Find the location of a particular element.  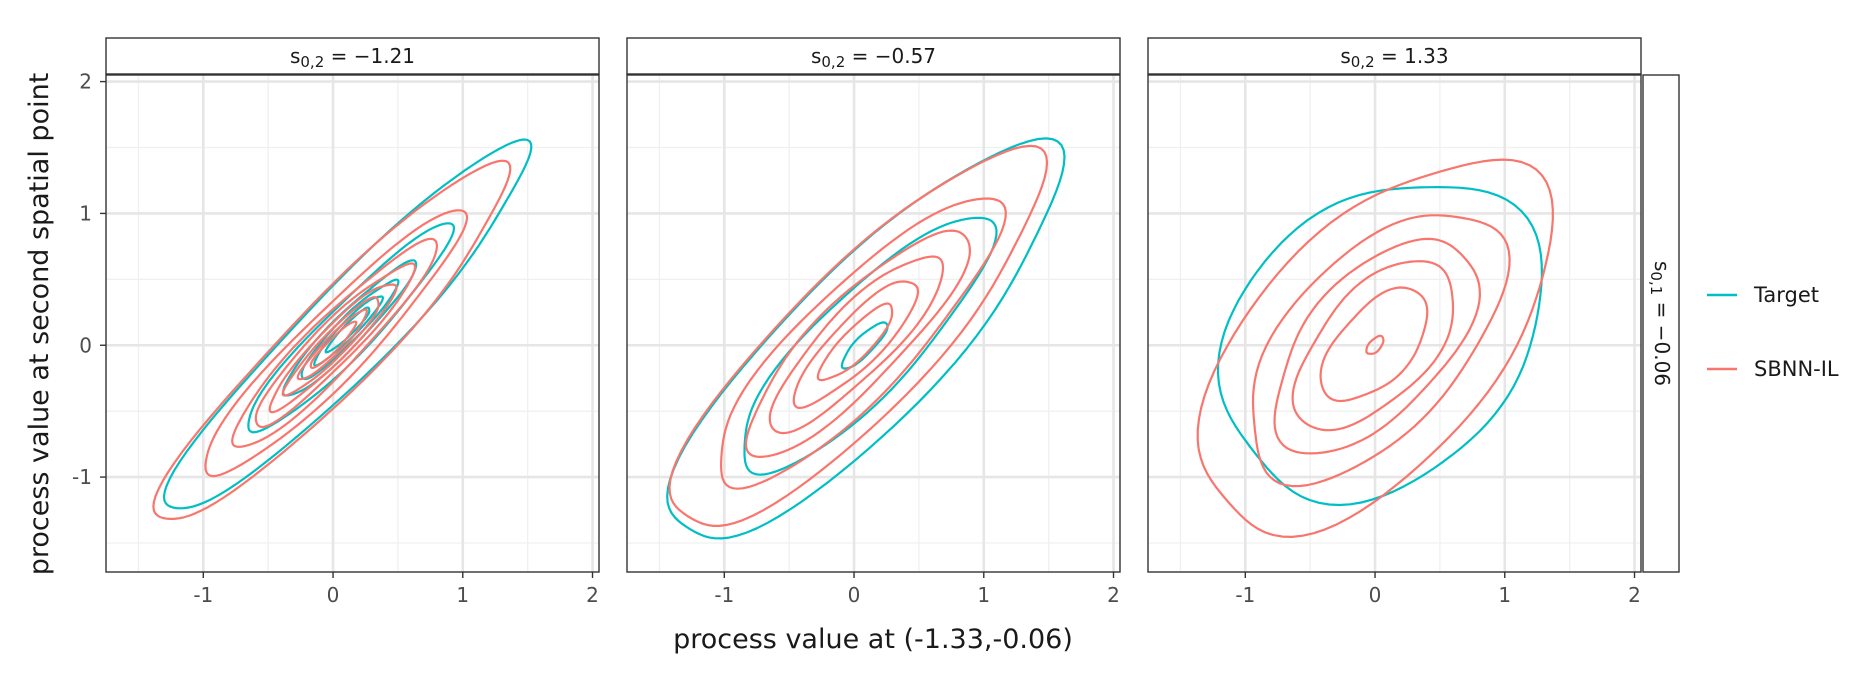

y-tick-label: 1 is located at coordinates (85, 213).